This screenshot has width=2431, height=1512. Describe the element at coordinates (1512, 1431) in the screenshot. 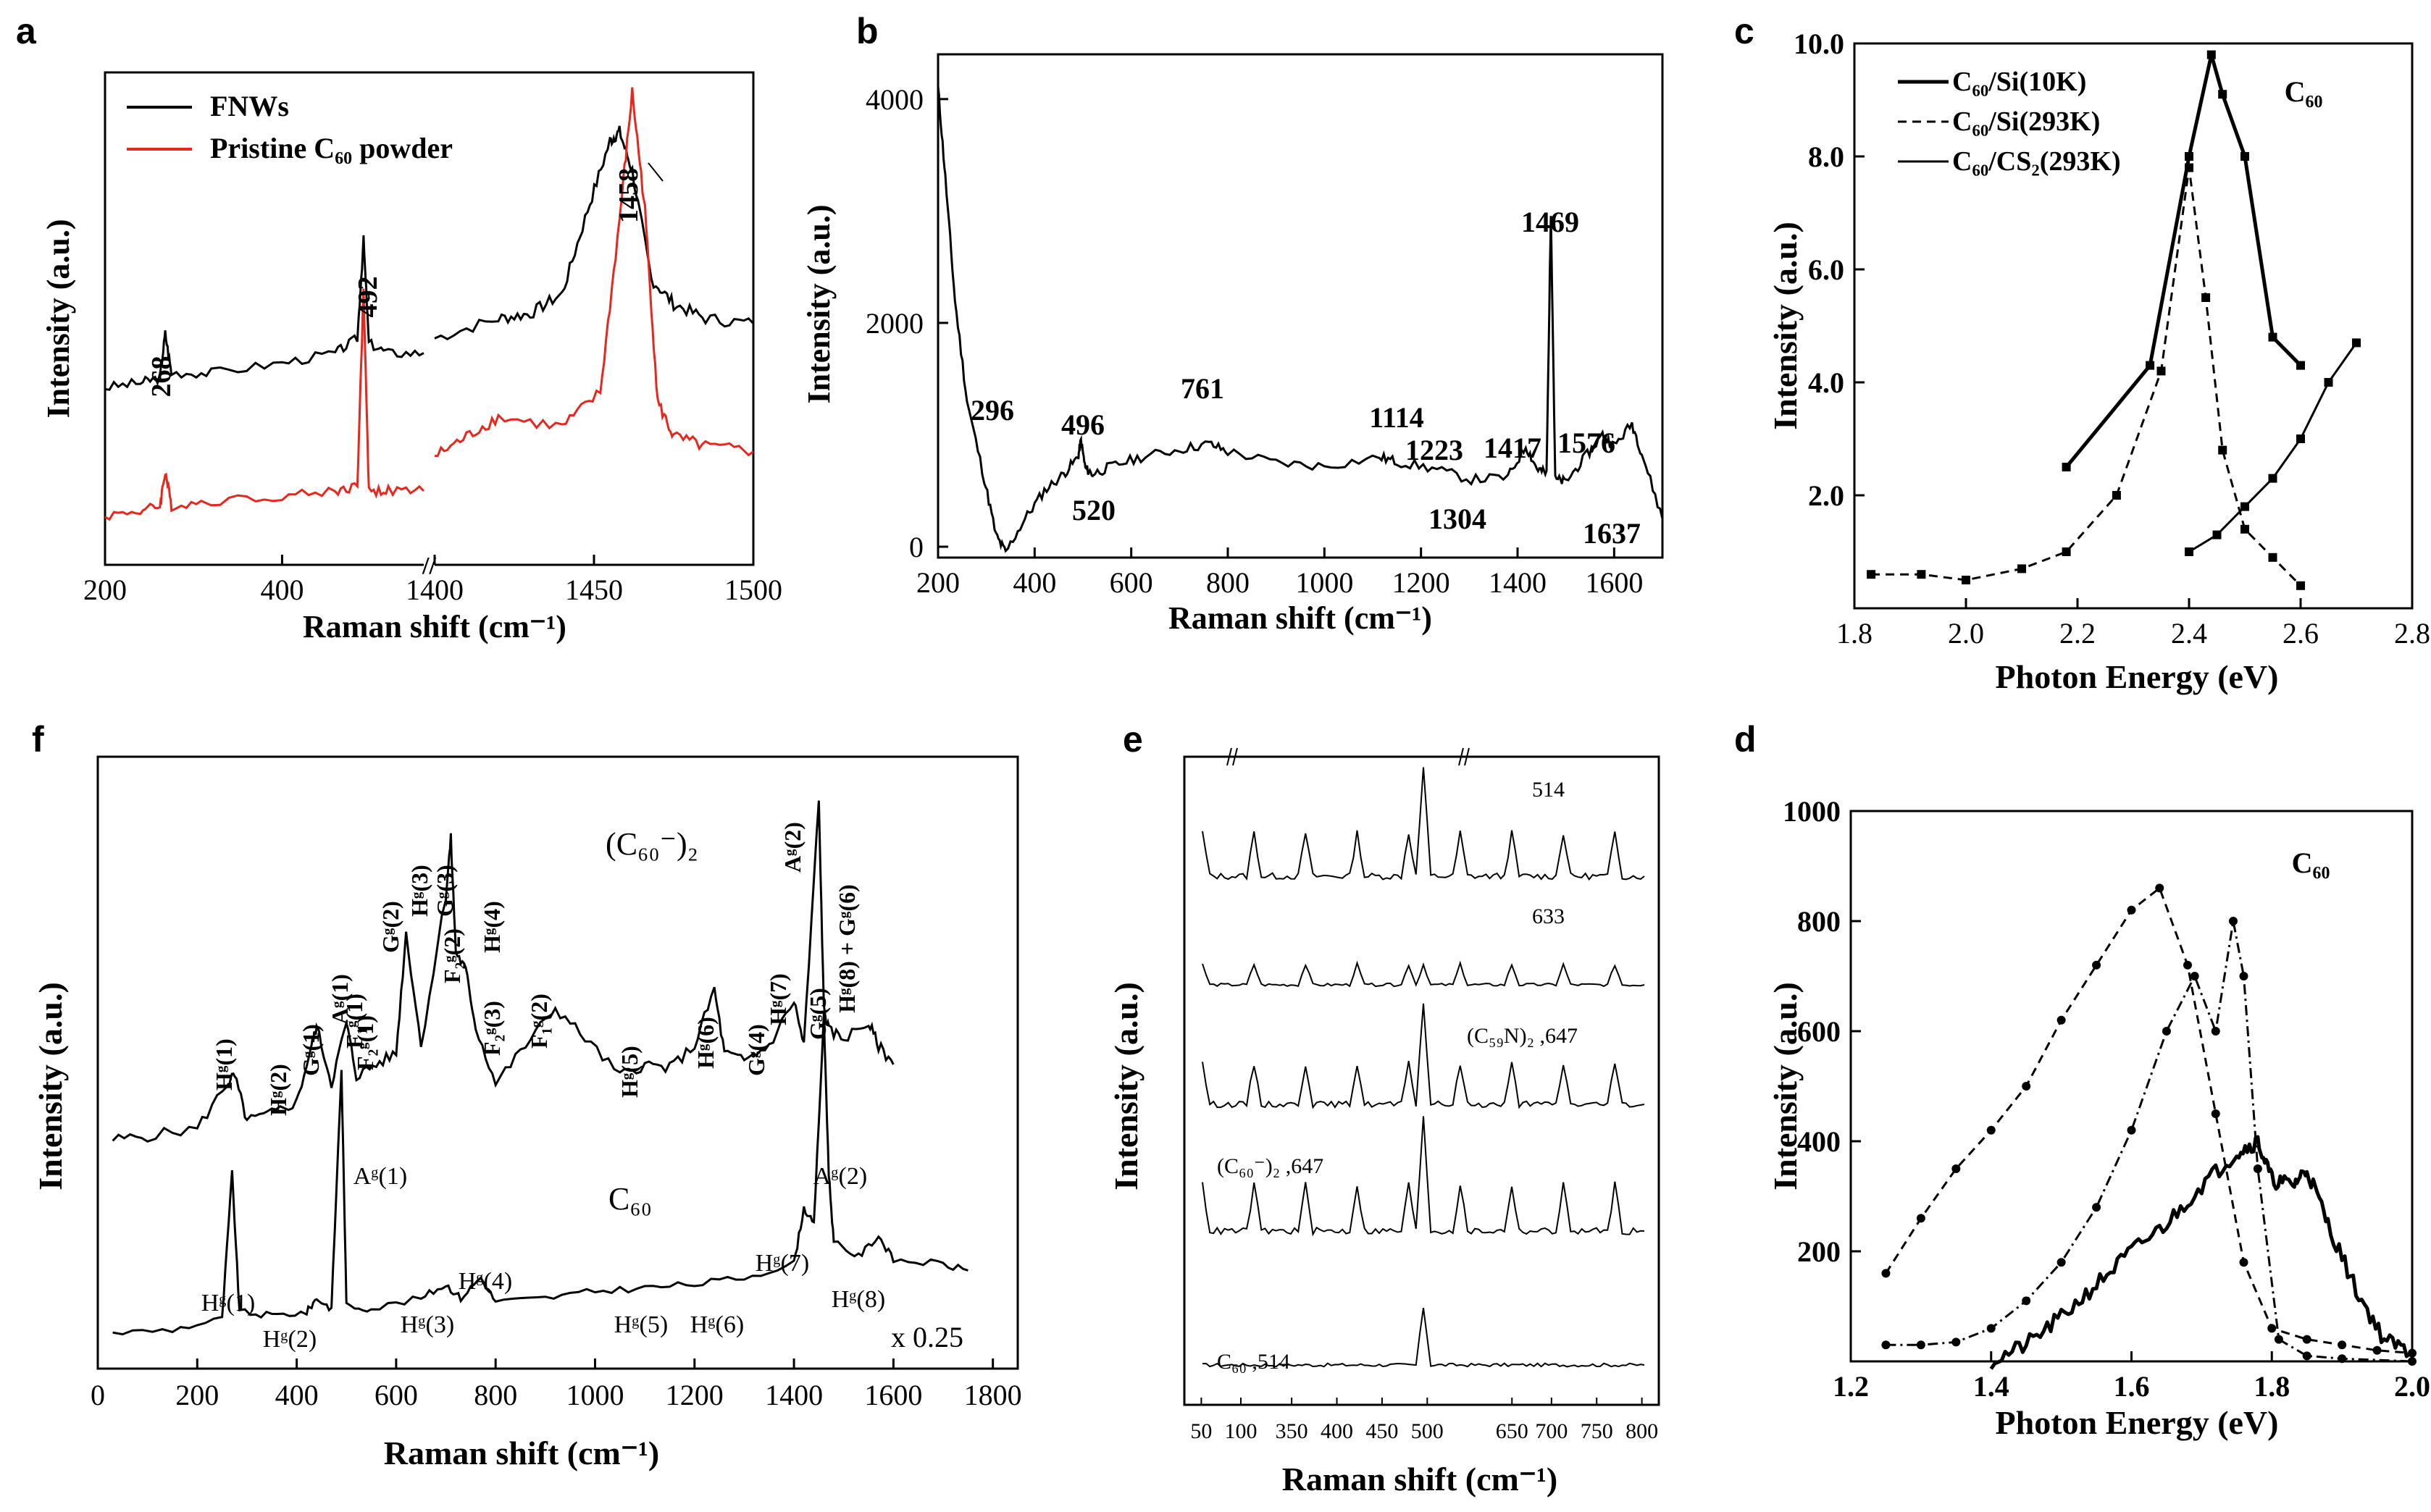

I see `x-tick-label: 650` at that location.